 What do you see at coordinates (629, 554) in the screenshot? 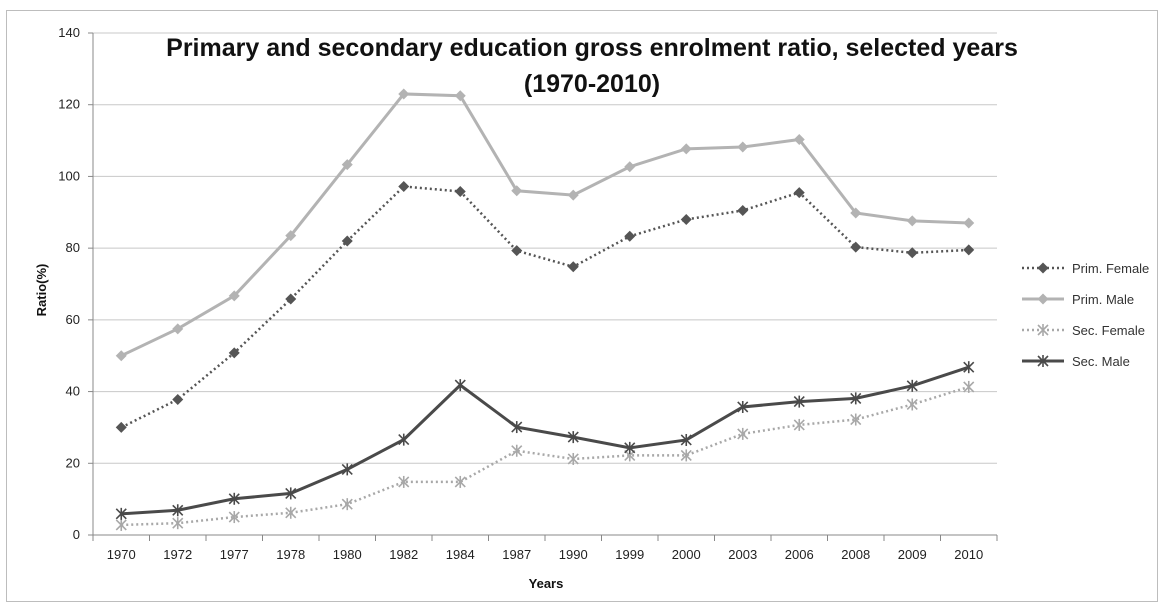
I see `x-tick-label: 1999` at bounding box center [629, 554].